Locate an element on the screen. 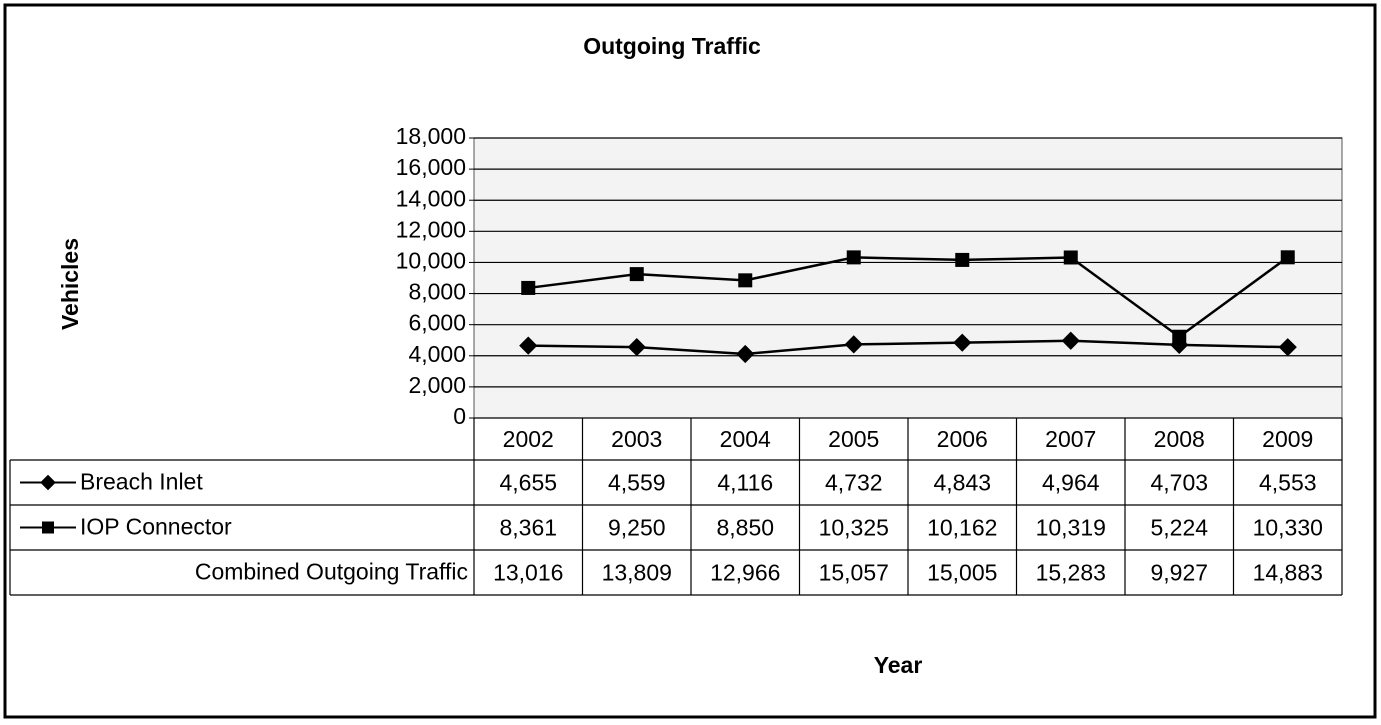 This screenshot has width=1381, height=725. table-value: 8,361 is located at coordinates (528, 528).